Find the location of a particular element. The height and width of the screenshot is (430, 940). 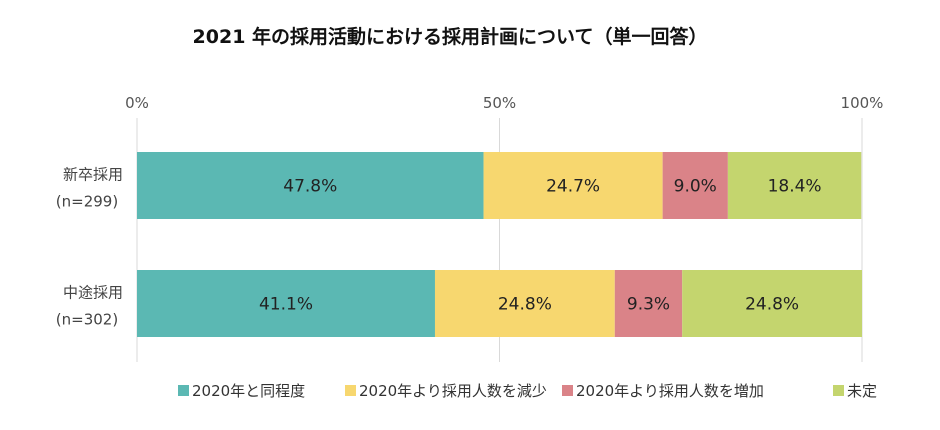

data-label-2-1: 41.1% is located at coordinates (286, 305).